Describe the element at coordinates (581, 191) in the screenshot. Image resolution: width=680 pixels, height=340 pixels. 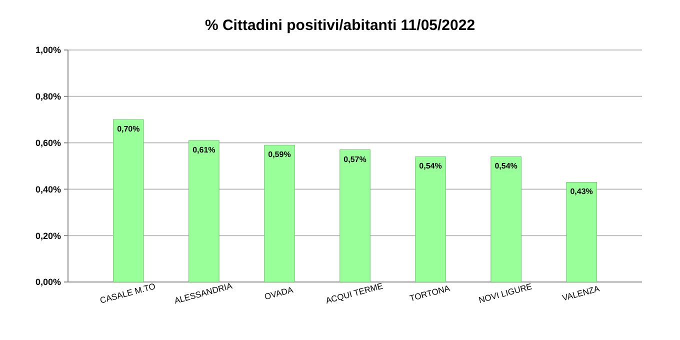
I see `data-label: 0,43%` at that location.